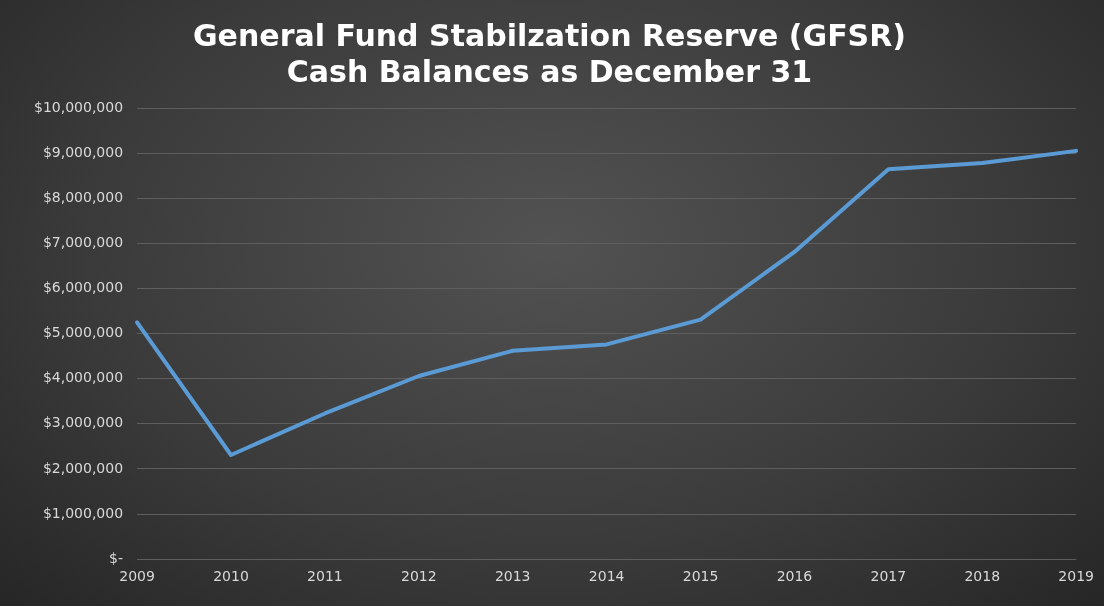 The image size is (1104, 606). I want to click on y-tick-label: $9,000,000, so click(83, 151).